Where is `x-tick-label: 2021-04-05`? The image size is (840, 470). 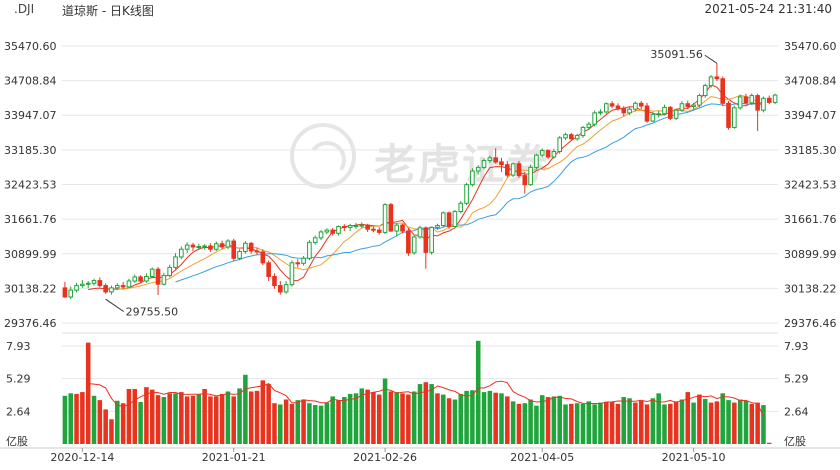 x-tick-label: 2021-04-05 is located at coordinates (542, 457).